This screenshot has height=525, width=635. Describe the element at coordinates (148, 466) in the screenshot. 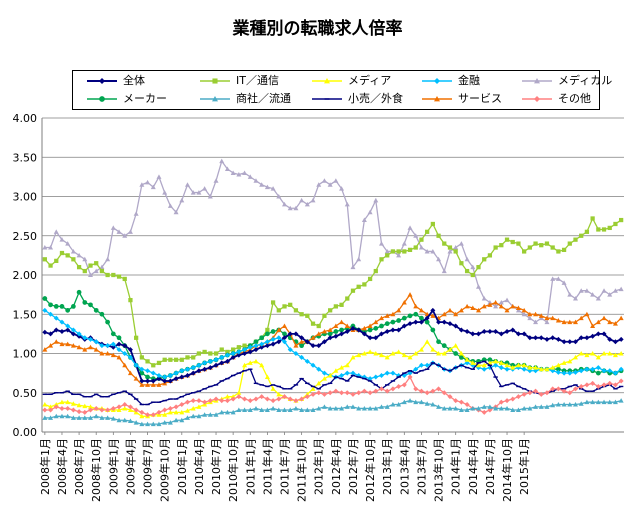

I see `x-tick-label: 2009年7月` at that location.